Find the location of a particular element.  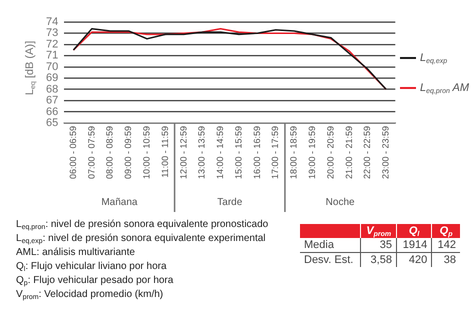

text: Noche is located at coordinates (340, 202).